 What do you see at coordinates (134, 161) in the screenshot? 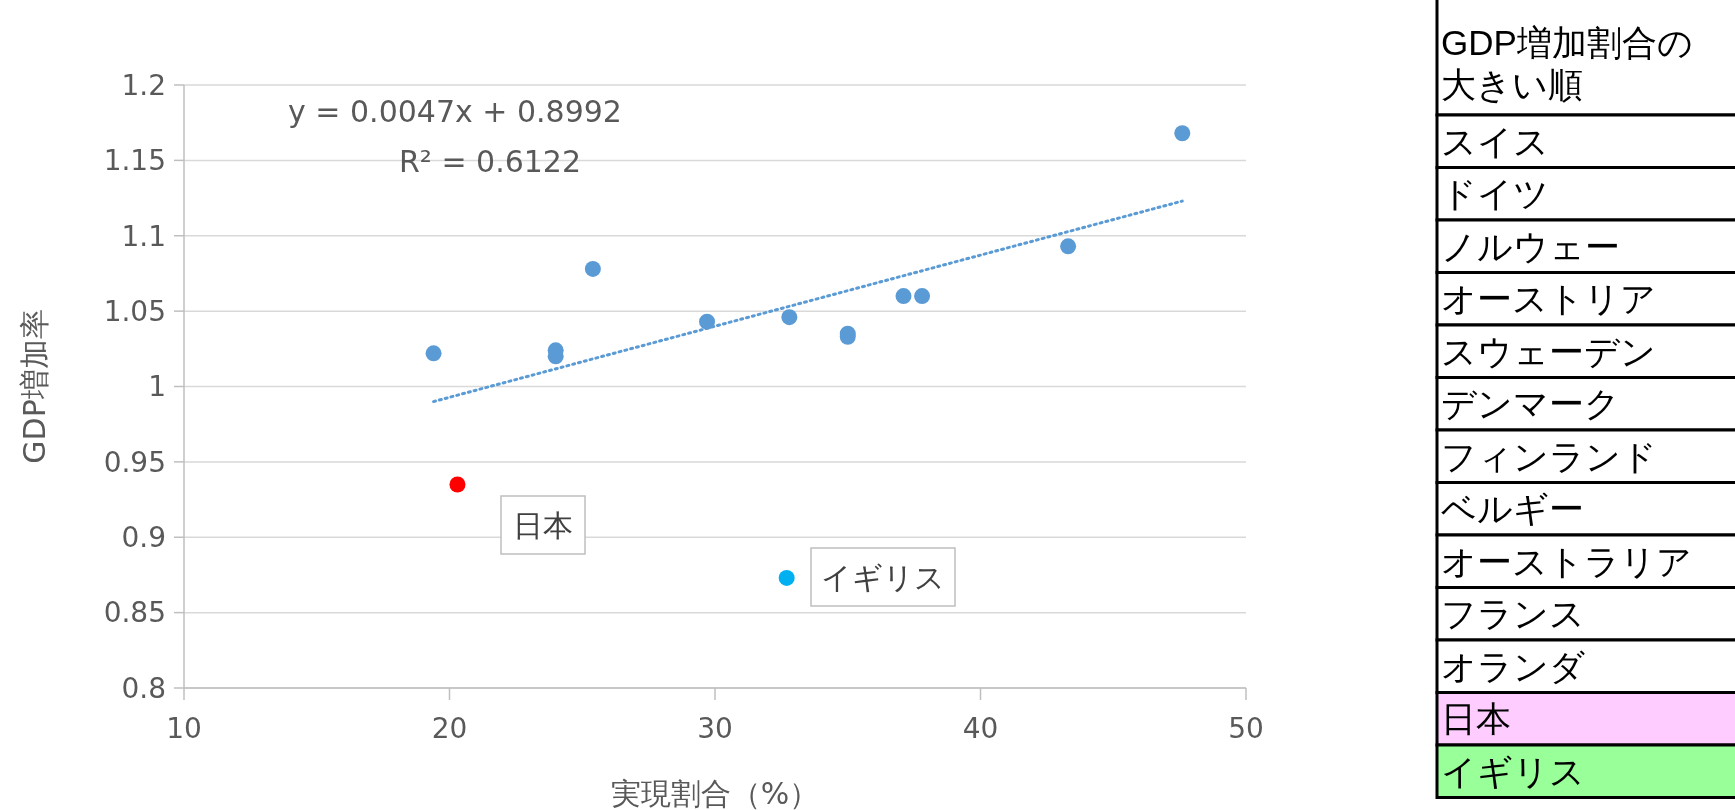
I see `y-tick-label: 1.15` at bounding box center [134, 161].